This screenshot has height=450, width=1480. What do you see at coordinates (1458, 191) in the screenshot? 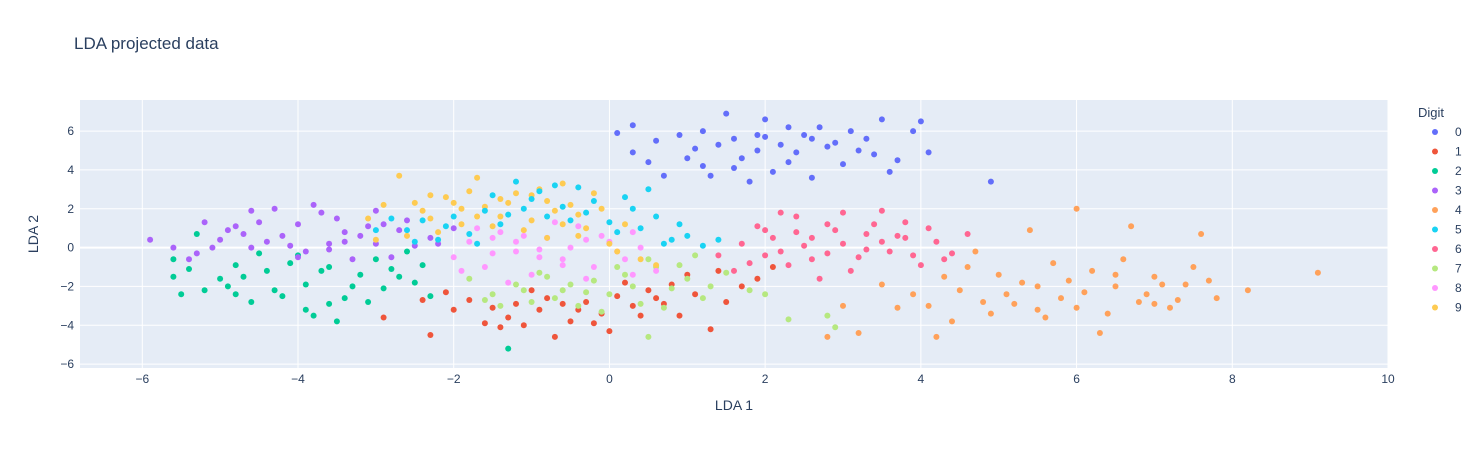
I see `legend-label-3: 3` at bounding box center [1458, 191].